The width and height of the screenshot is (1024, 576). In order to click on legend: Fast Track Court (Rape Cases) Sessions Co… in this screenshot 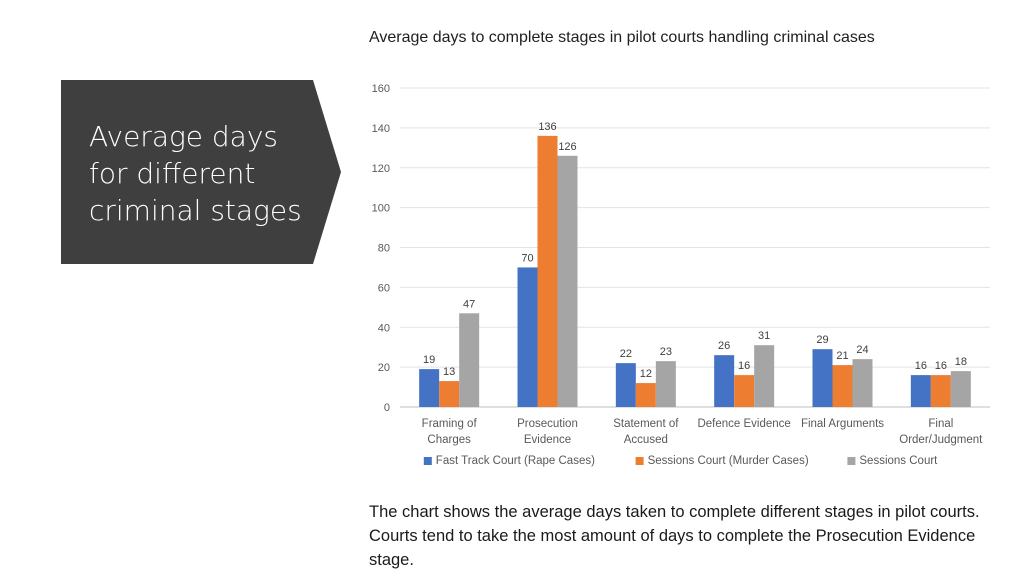, I will do `click(680, 461)`.